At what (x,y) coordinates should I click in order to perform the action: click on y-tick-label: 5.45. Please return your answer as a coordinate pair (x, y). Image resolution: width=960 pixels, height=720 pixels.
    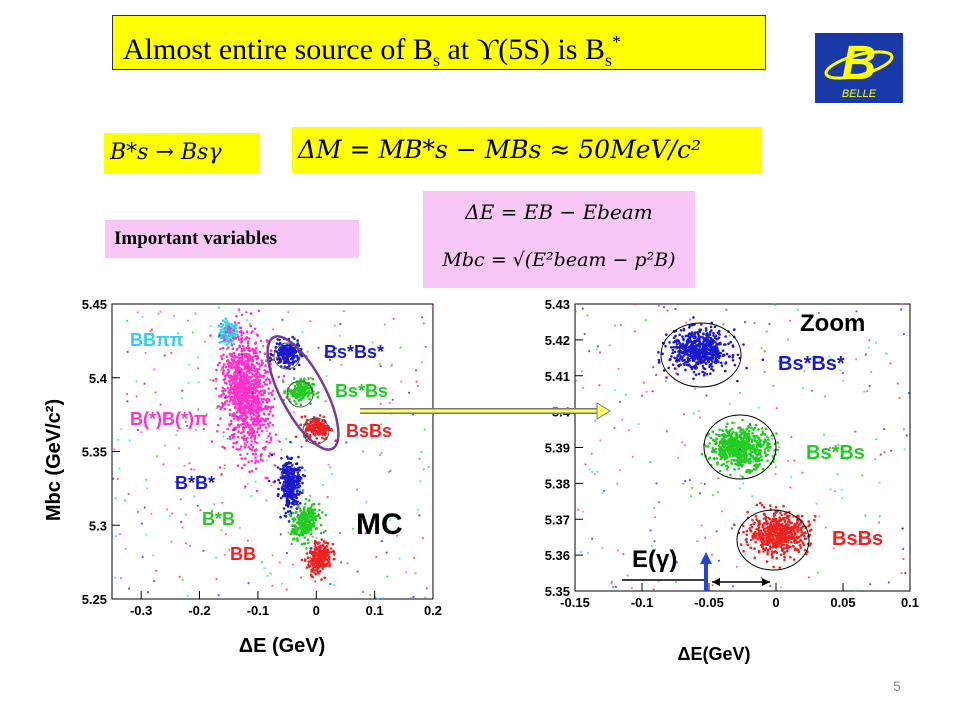
    Looking at the image, I should click on (94, 304).